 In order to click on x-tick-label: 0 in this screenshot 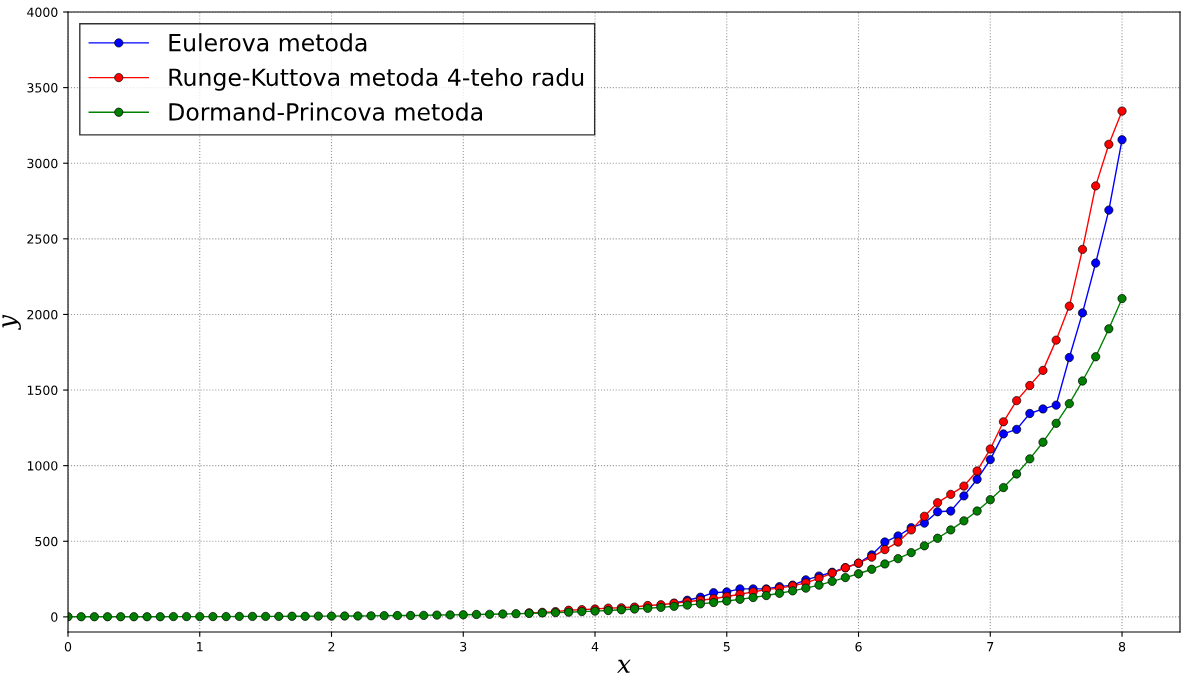, I will do `click(68, 646)`.